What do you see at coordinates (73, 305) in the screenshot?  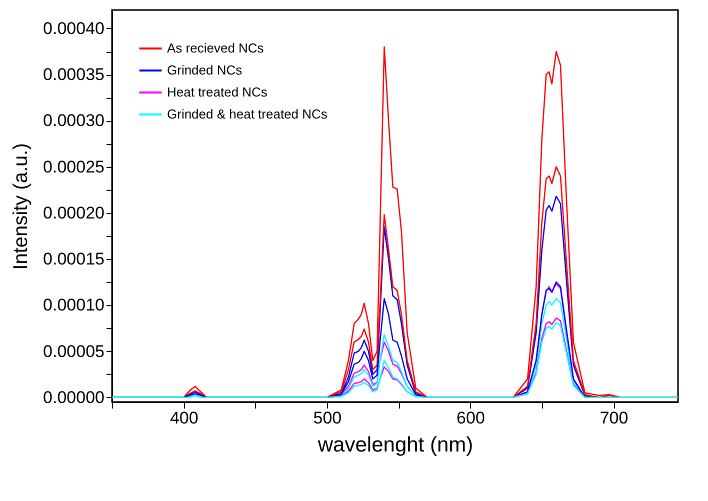 I see `y-tick-label: 0.00010` at bounding box center [73, 305].